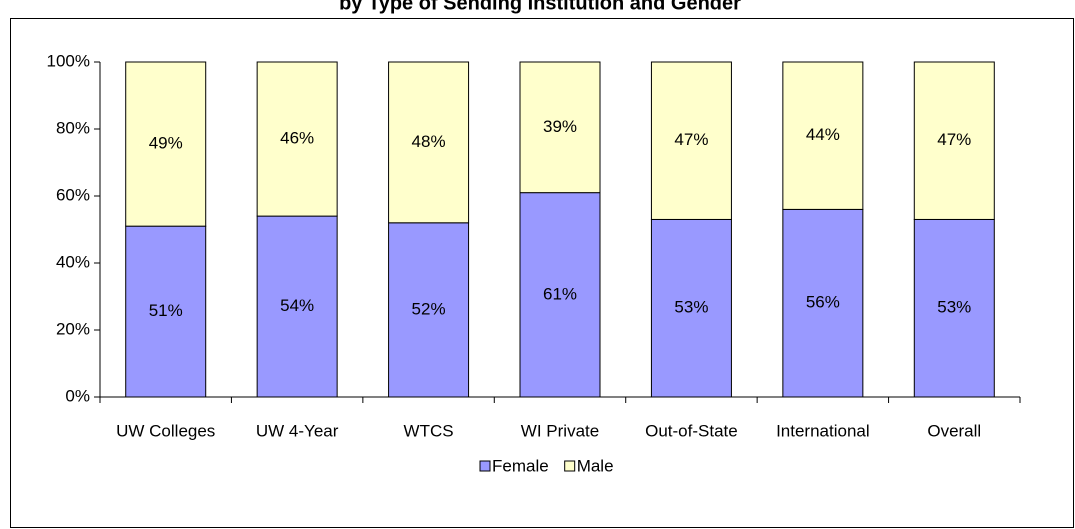 This screenshot has height=529, width=1075. What do you see at coordinates (823, 430) in the screenshot?
I see `x-tick-label: International` at bounding box center [823, 430].